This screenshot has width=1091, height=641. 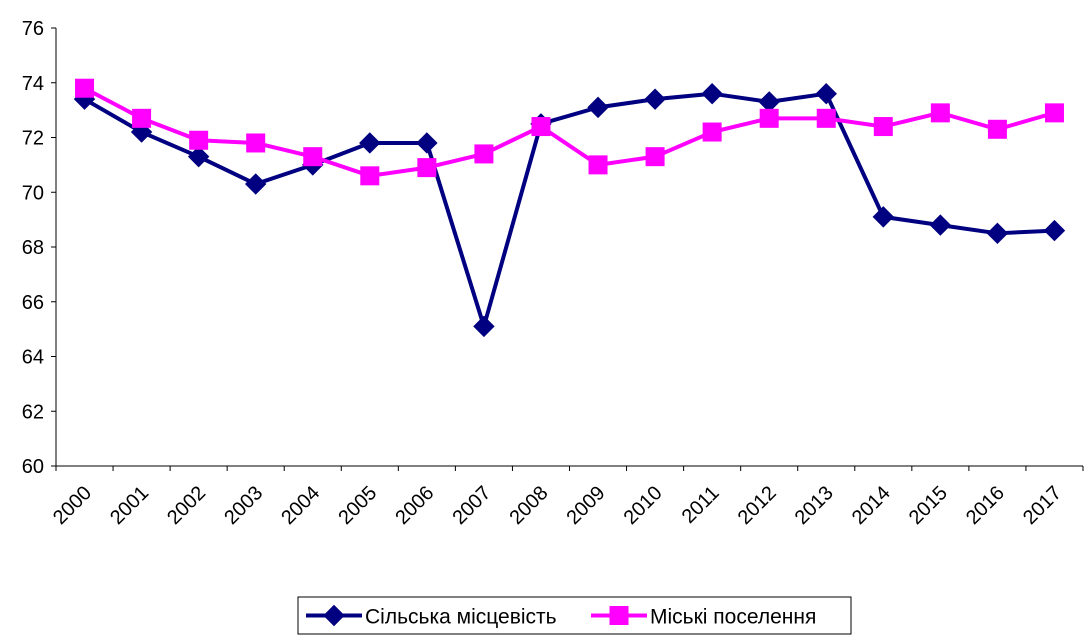 I want to click on x-tick-label: 2013, so click(x=814, y=505).